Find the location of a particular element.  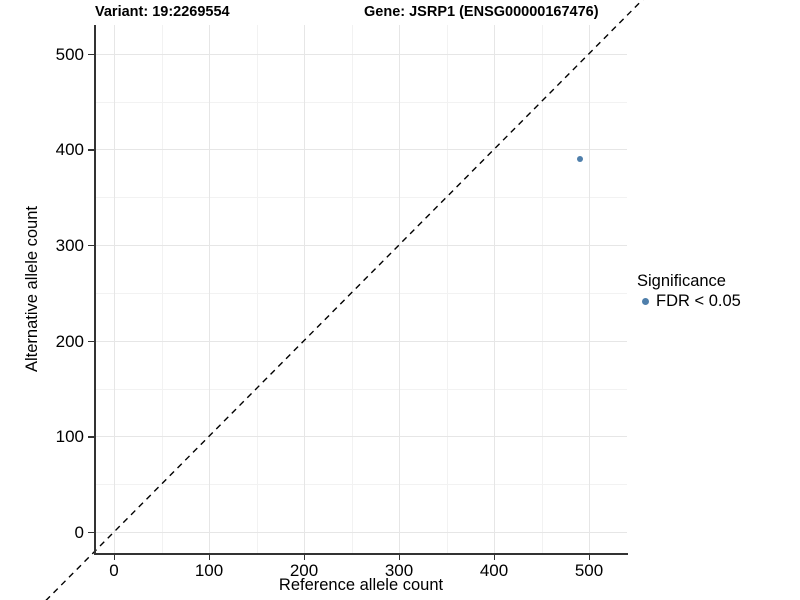

x-axis-spine is located at coordinates (361, 554).